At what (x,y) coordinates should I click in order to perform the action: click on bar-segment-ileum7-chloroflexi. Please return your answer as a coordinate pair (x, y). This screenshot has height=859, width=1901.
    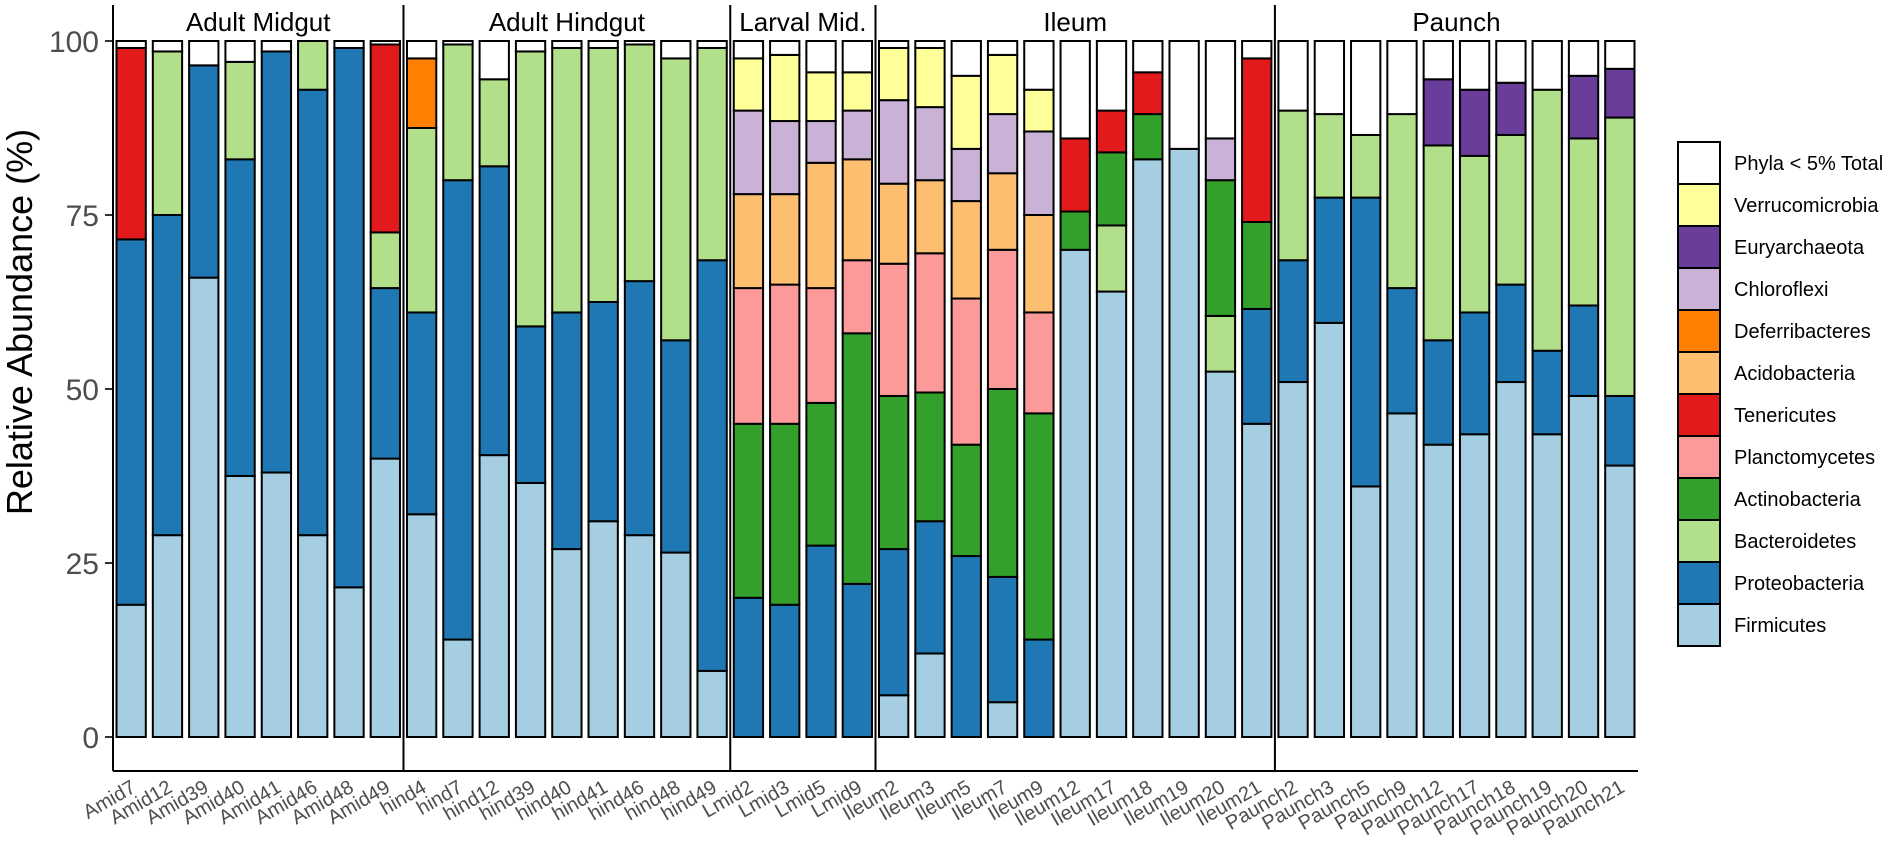
    Looking at the image, I should click on (1002, 144).